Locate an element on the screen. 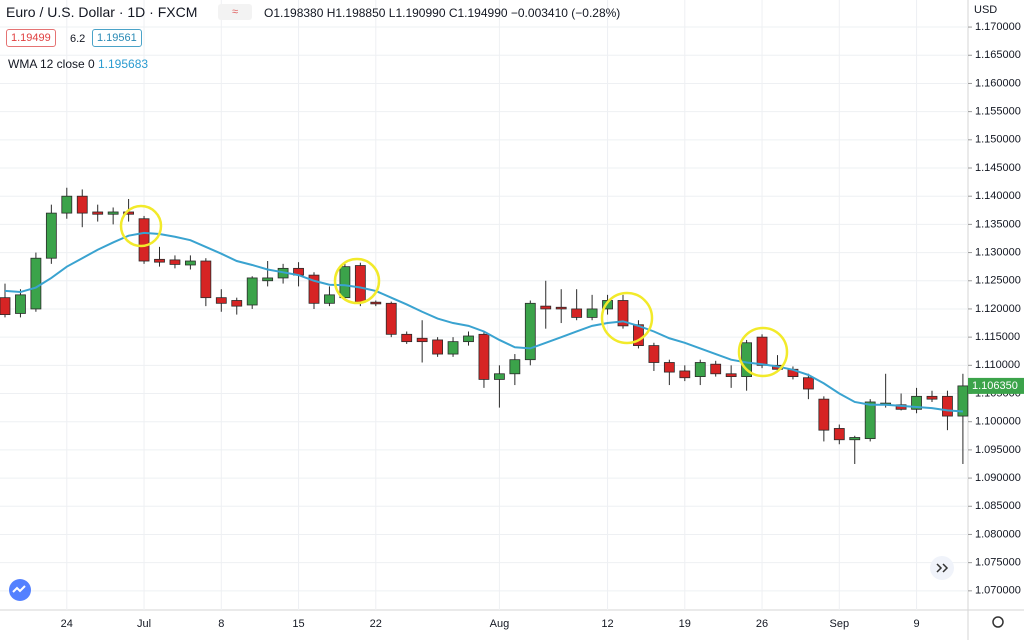 Image resolution: width=1024 pixels, height=640 pixels. spread: 6.2 is located at coordinates (78, 39).